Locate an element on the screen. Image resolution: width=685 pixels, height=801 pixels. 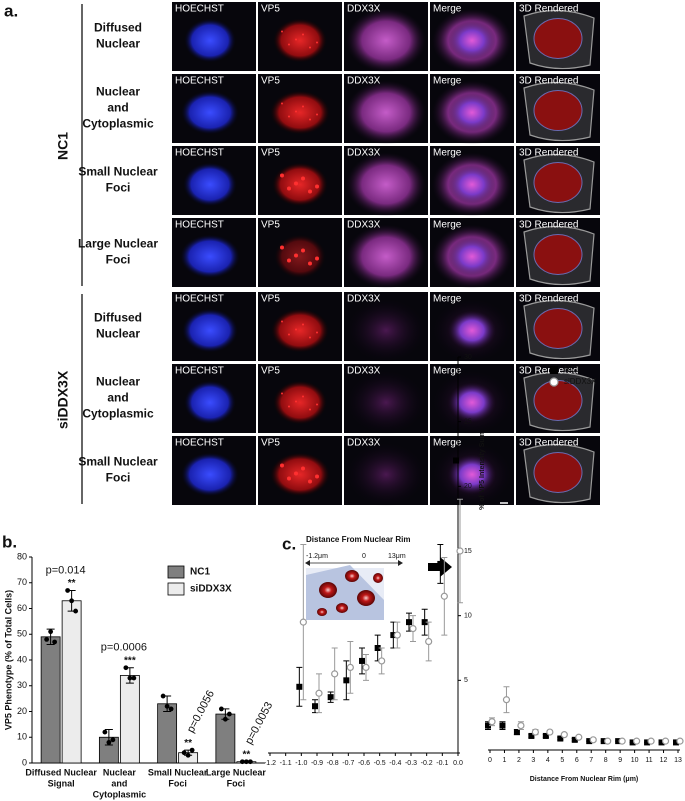
row-label: Small Nuclear is located at coordinates (118, 462).